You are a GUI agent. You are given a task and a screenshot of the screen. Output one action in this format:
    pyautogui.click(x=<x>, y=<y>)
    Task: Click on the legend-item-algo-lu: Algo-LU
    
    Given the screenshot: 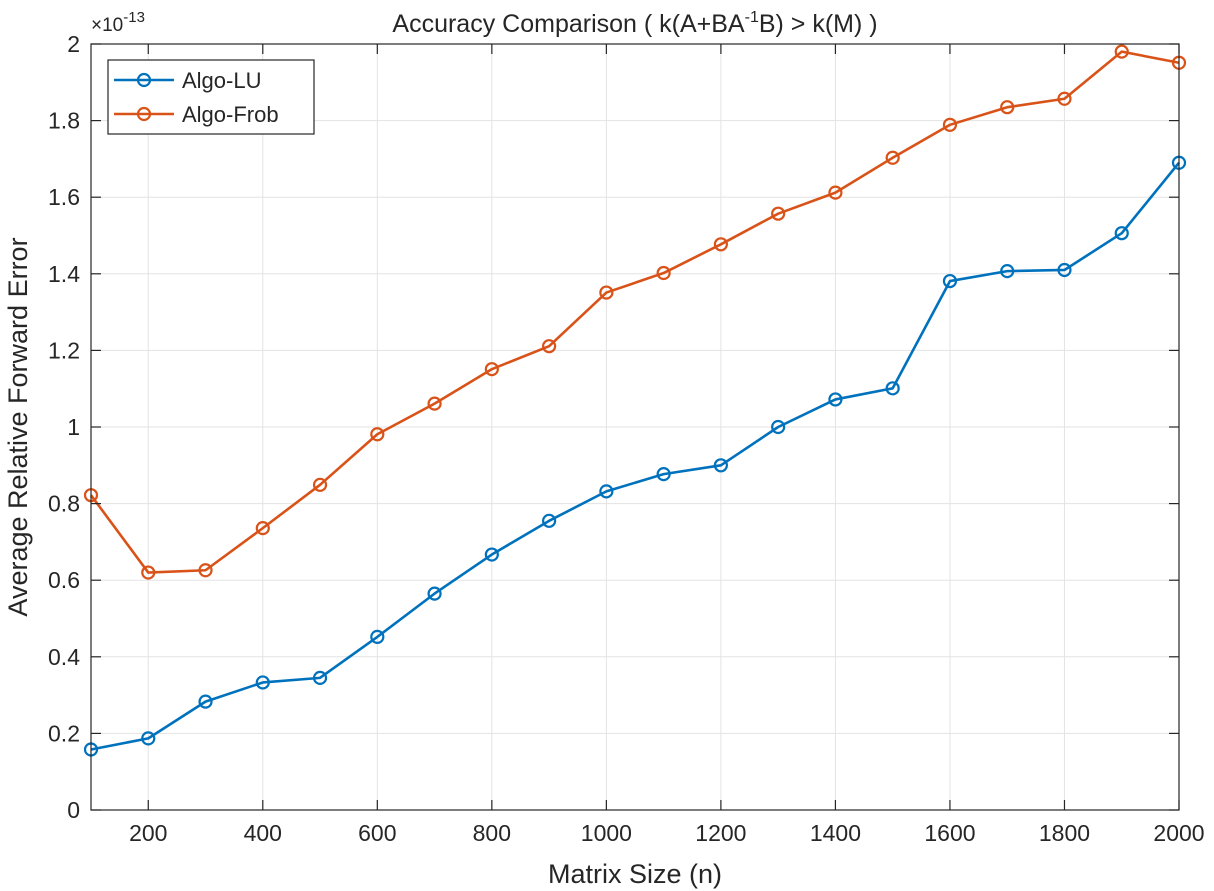 What is the action you would take?
    pyautogui.click(x=187, y=80)
    